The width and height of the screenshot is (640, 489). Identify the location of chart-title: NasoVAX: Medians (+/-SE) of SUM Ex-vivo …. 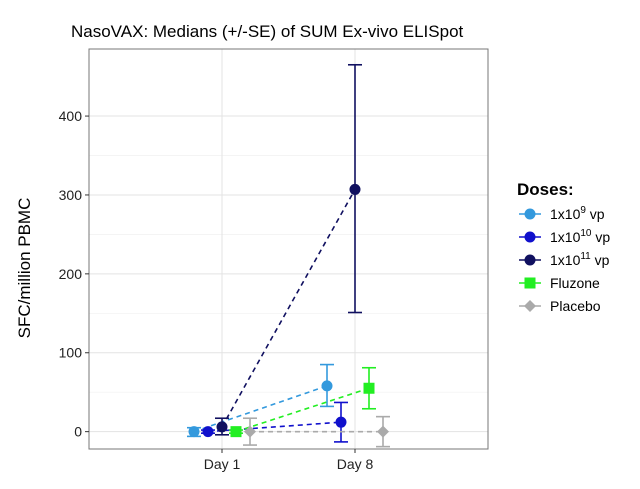
(267, 31).